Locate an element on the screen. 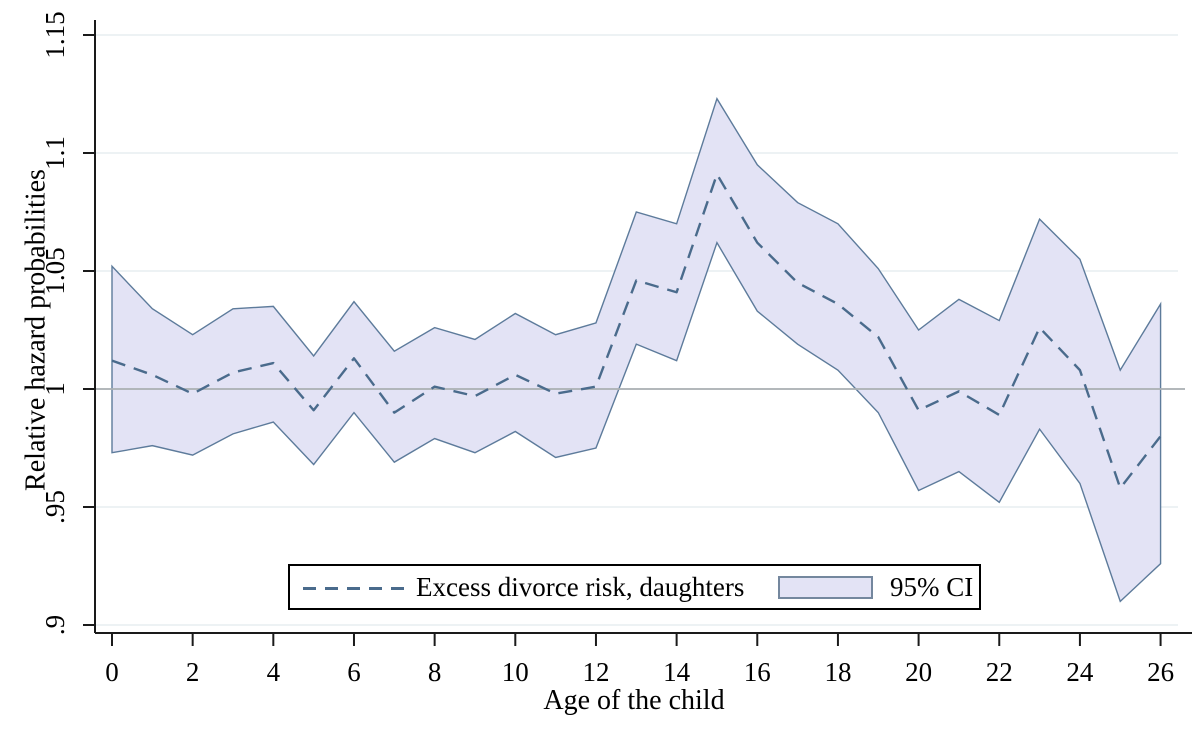 This screenshot has width=1200, height=739. legend-ci-label: 95% CI is located at coordinates (932, 587).